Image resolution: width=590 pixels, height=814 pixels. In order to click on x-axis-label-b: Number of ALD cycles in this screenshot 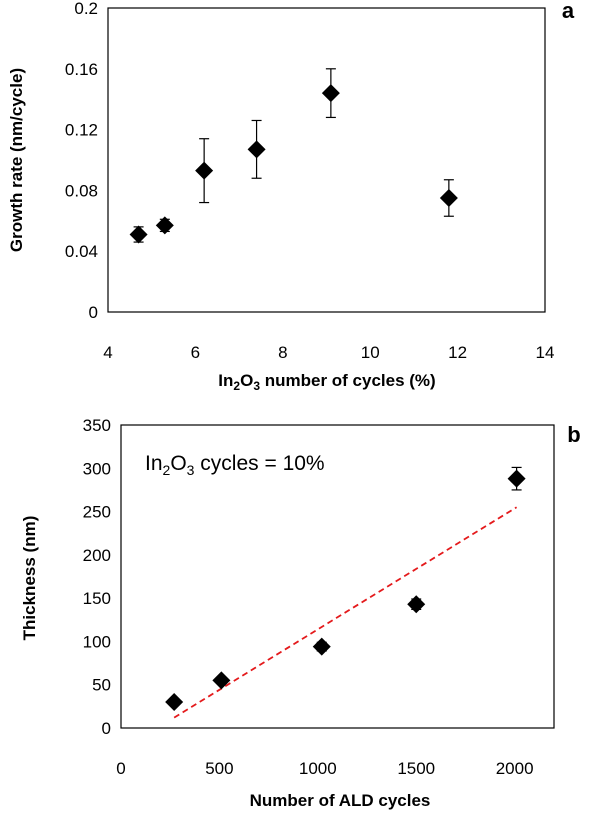, I will do `click(340, 800)`.